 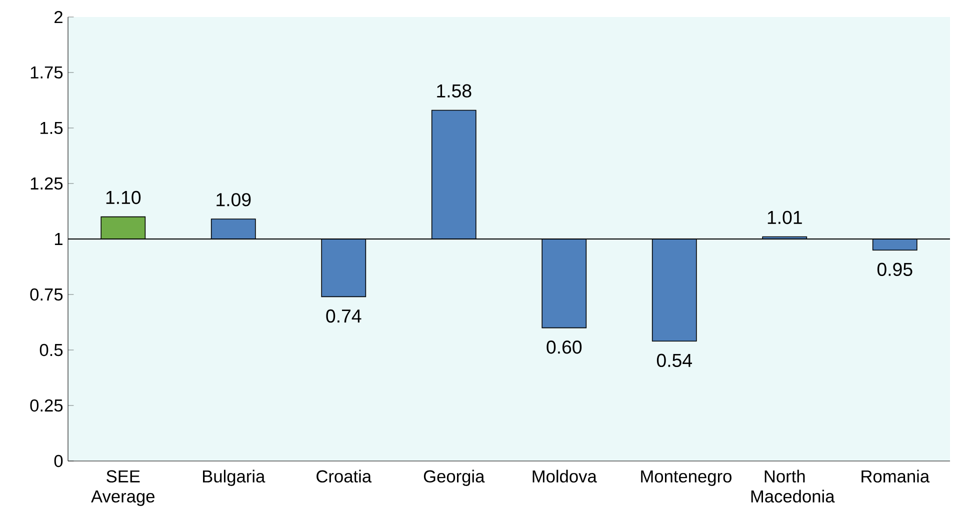 I want to click on y-tick-label: 0.75, so click(x=46, y=294).